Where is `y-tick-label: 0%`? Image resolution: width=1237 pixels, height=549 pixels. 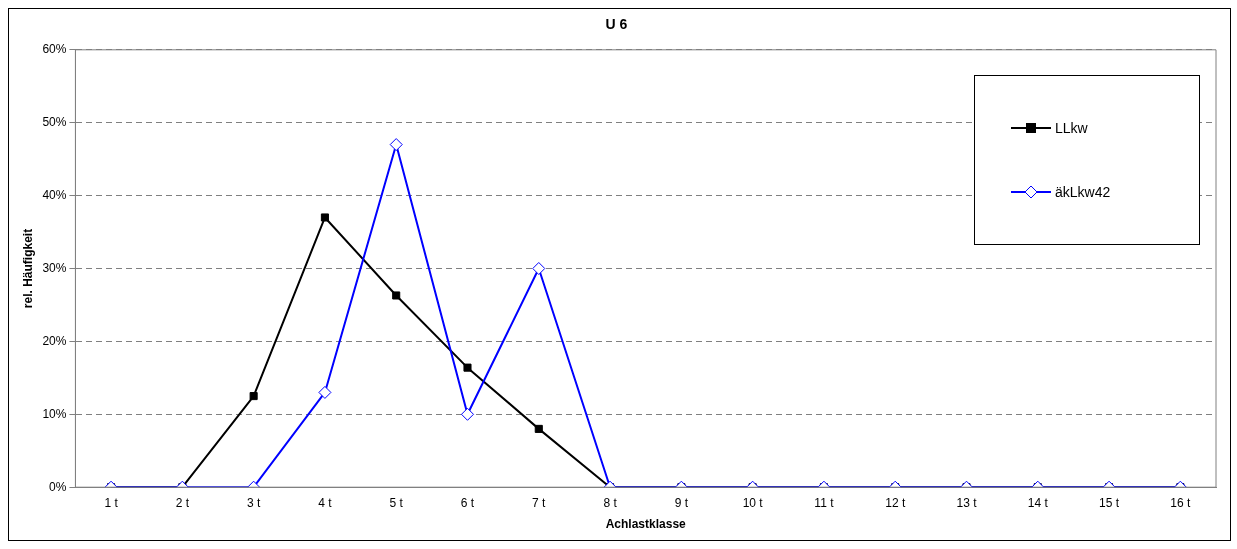 y-tick-label: 0% is located at coordinates (58, 486).